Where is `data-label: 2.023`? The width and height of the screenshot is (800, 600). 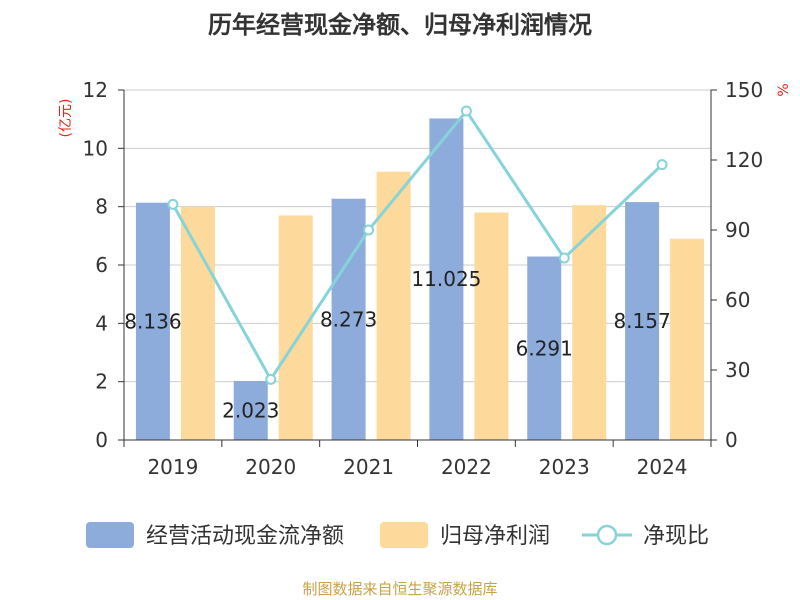
data-label: 2.023 is located at coordinates (250, 410).